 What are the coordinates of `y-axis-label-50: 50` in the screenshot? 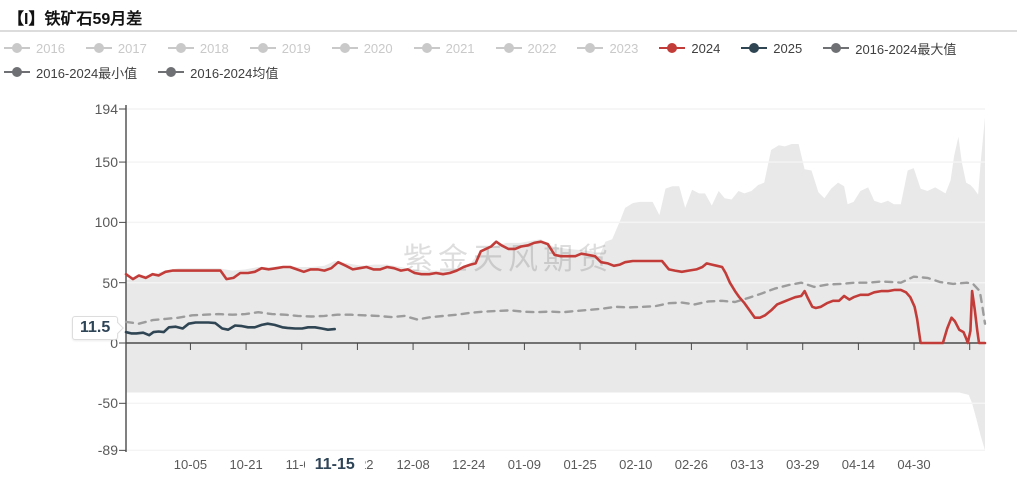 It's located at (110, 282).